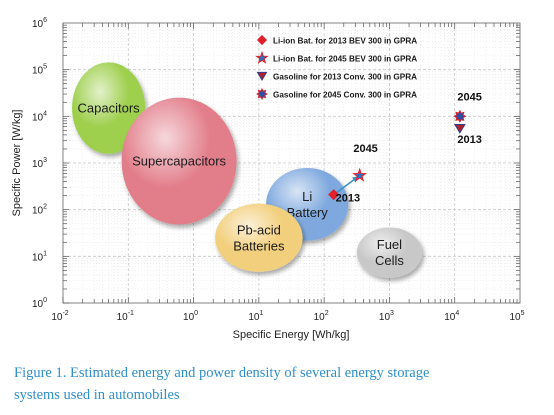 The image size is (554, 415). I want to click on y-tick-label: 10², so click(39, 210).